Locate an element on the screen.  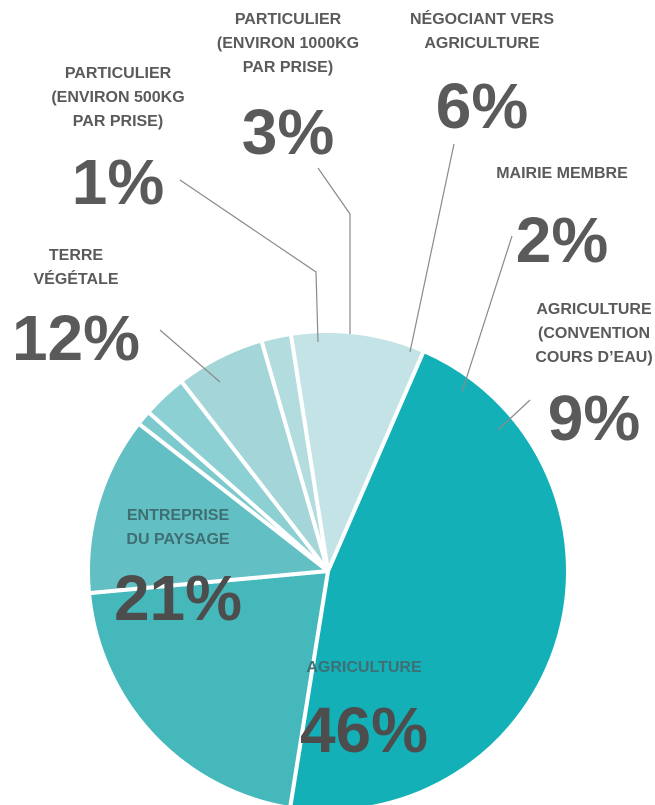
slice-category-label: AGRICULTURE (CONVENTION COURS D’EAU) is located at coordinates (593, 333).